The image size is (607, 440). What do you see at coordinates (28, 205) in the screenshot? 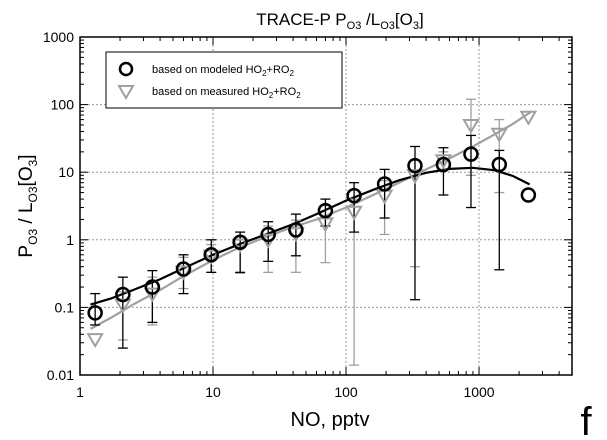
I see `y-axis-label: PO3 / LO3[O3]` at bounding box center [28, 205].